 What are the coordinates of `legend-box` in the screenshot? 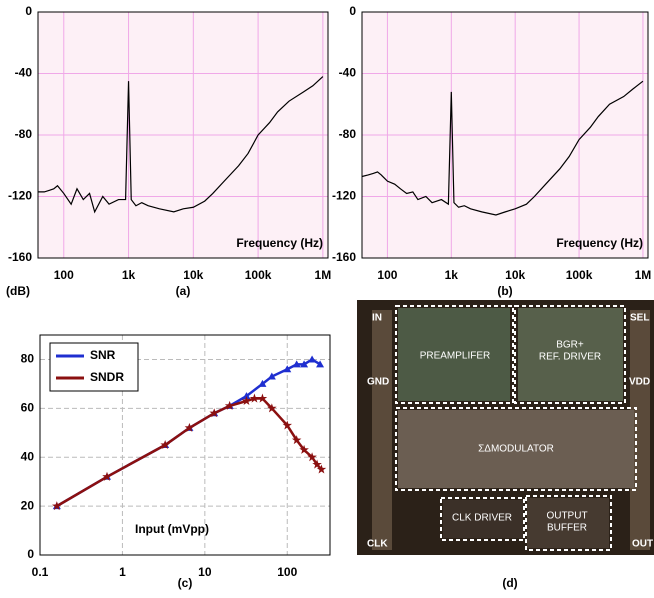 It's located at (94, 367).